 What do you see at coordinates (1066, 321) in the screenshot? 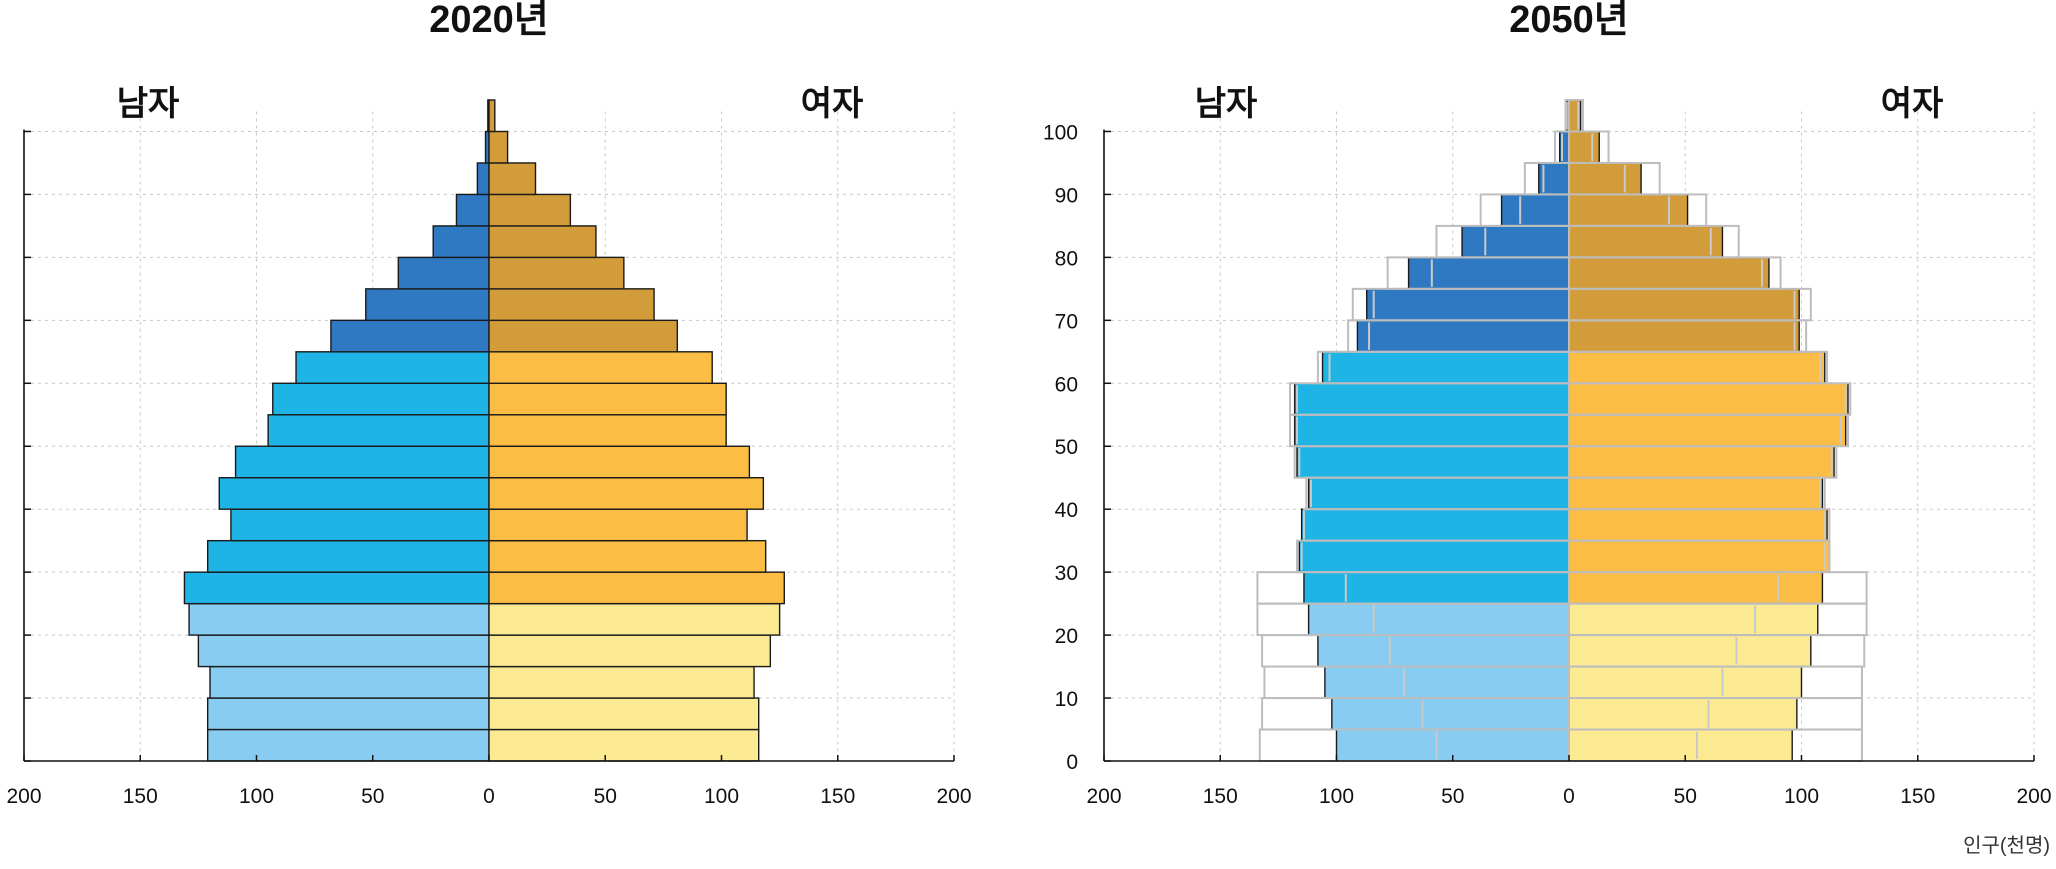
I see `y-tick-label: 70` at bounding box center [1066, 321].